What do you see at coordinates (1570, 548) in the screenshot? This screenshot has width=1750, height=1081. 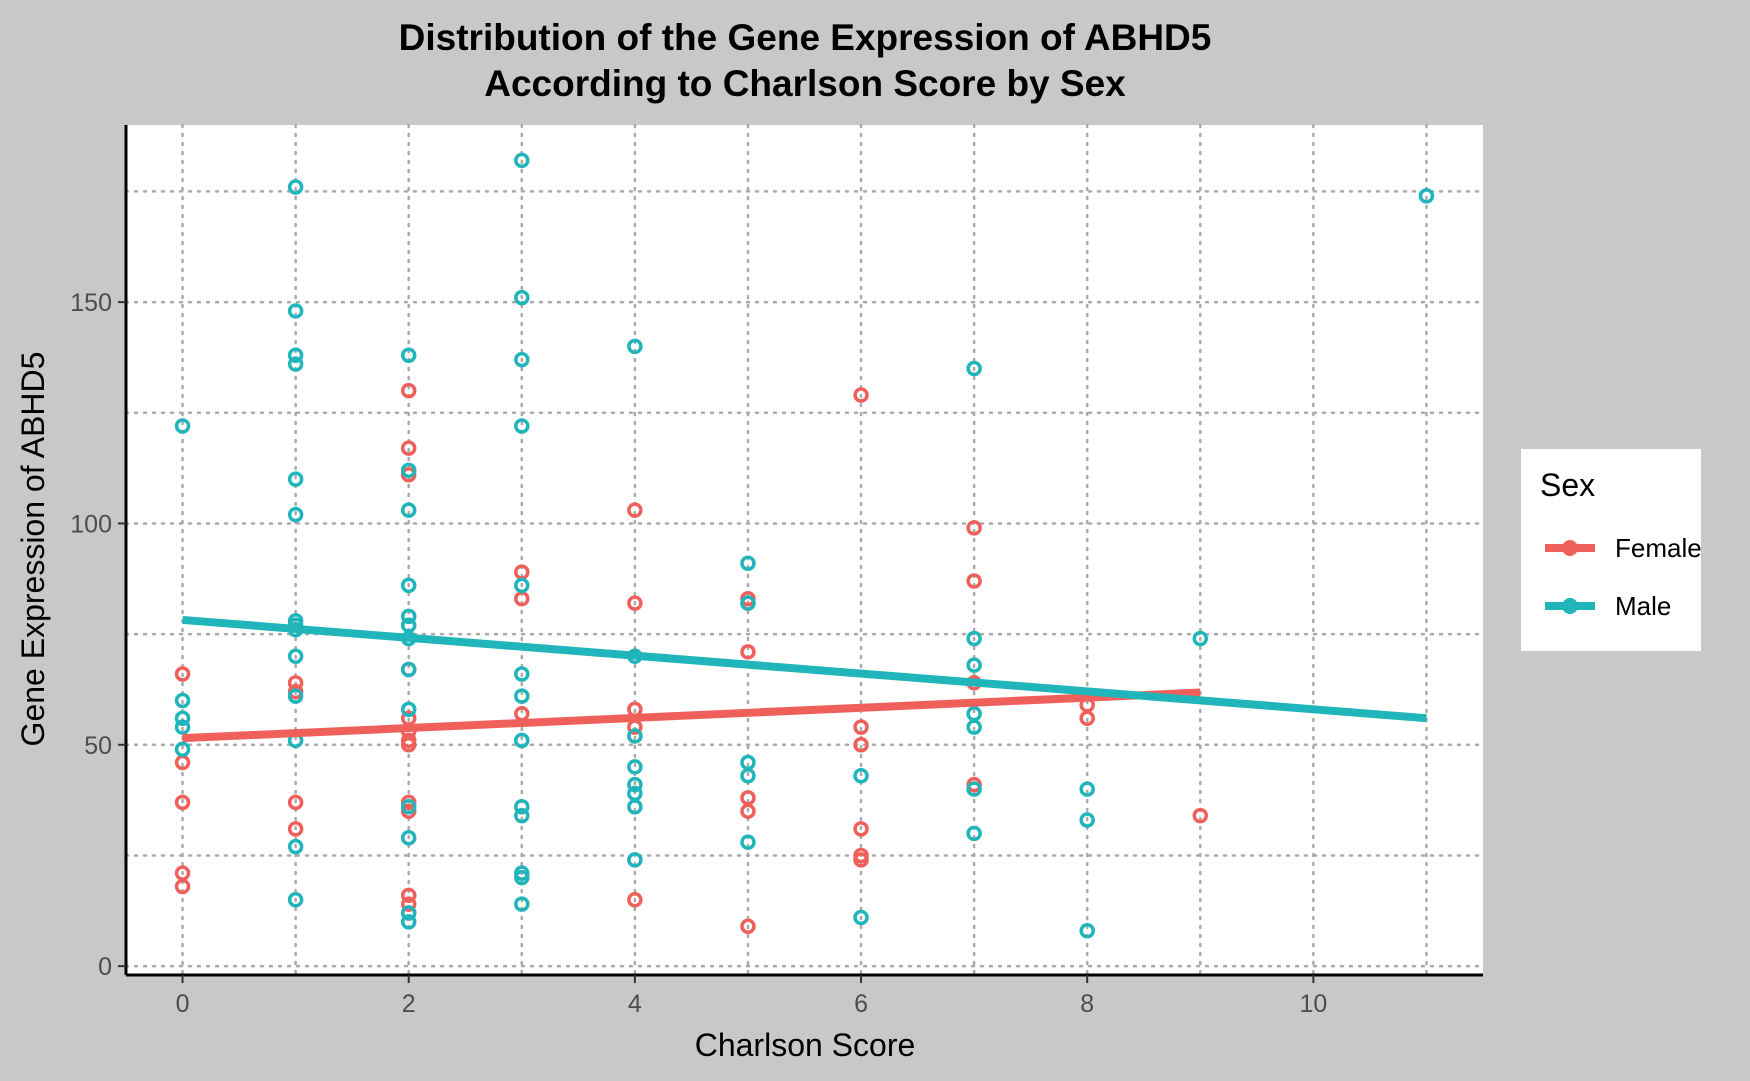 I see `legend-key-female-dot` at bounding box center [1570, 548].